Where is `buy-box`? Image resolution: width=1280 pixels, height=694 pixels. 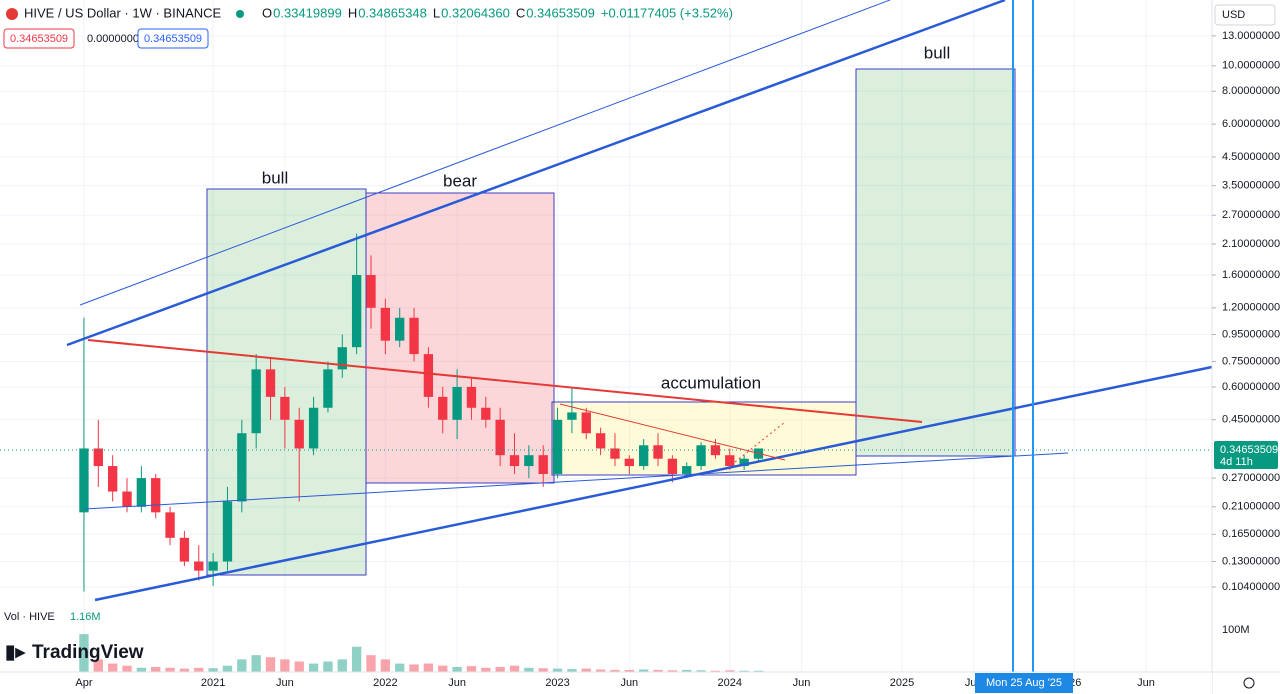
buy-box is located at coordinates (173, 38).